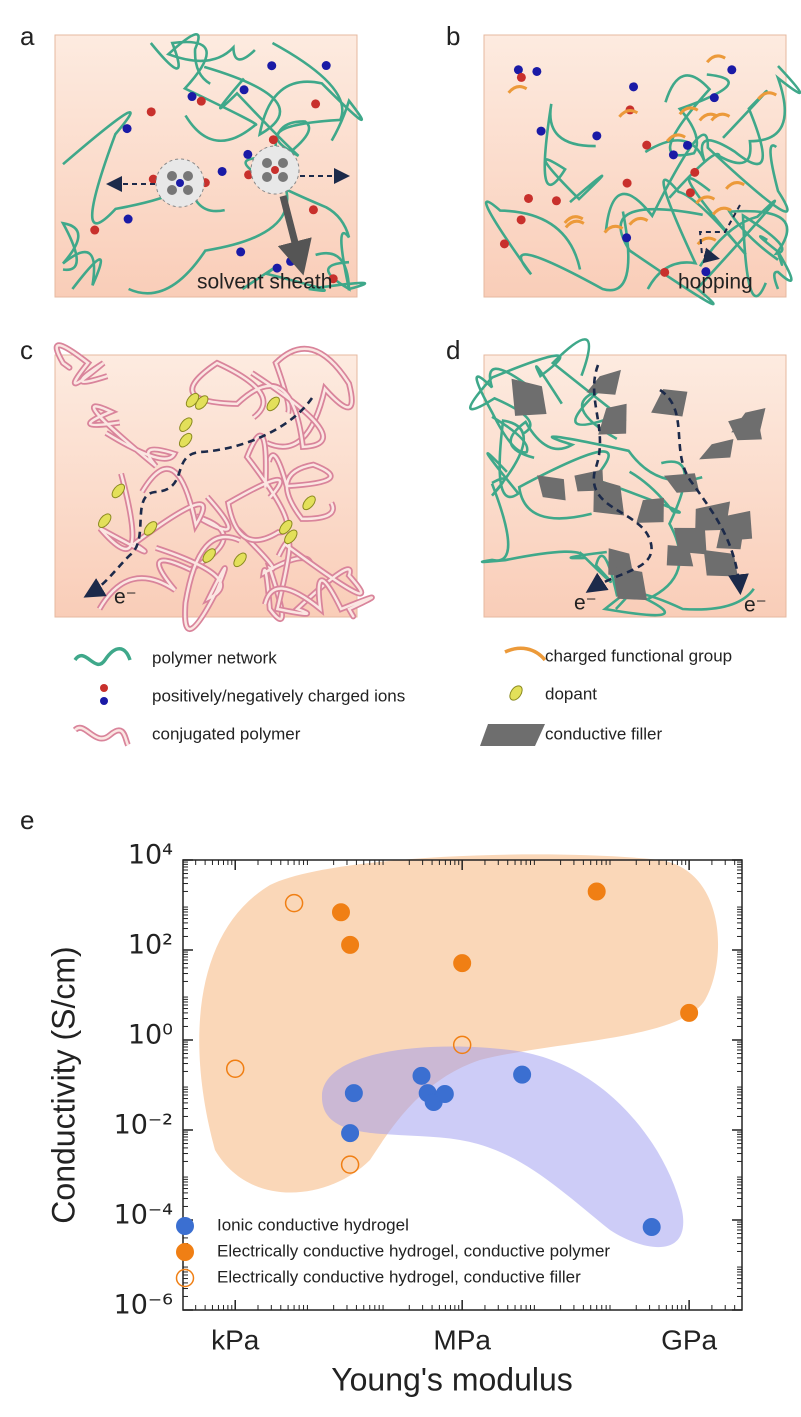 This screenshot has width=801, height=1417. What do you see at coordinates (150, 945) in the screenshot?
I see `y-tick-label: 10²` at bounding box center [150, 945].